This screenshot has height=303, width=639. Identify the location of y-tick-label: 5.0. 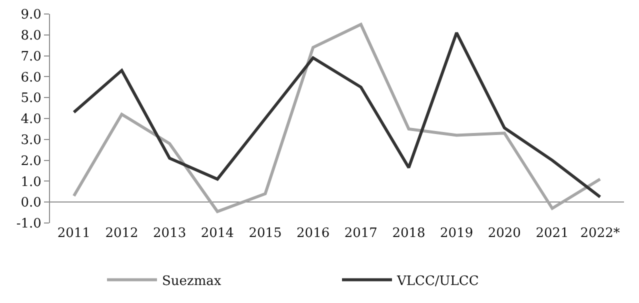
(31, 98).